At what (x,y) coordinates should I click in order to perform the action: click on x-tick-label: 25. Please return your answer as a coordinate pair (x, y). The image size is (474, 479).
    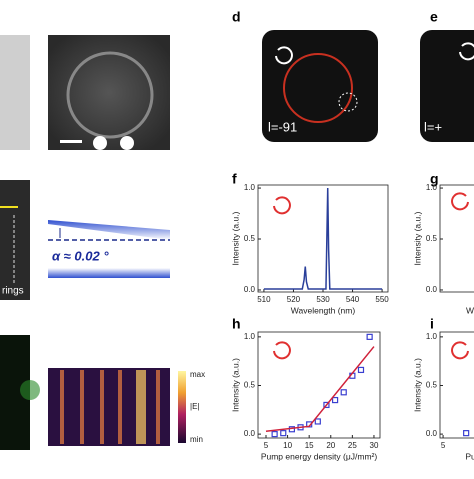
    Looking at the image, I should click on (352, 445).